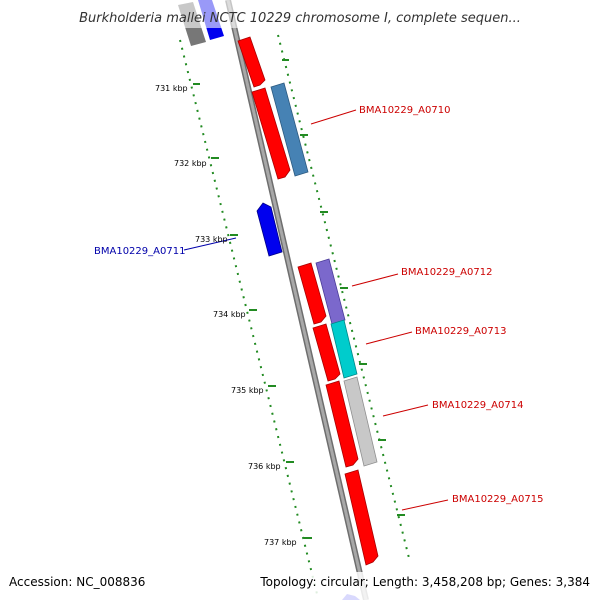 This screenshot has width=600, height=600. I want to click on gene-label-a0711: BMA10229_A0711, so click(139, 251).